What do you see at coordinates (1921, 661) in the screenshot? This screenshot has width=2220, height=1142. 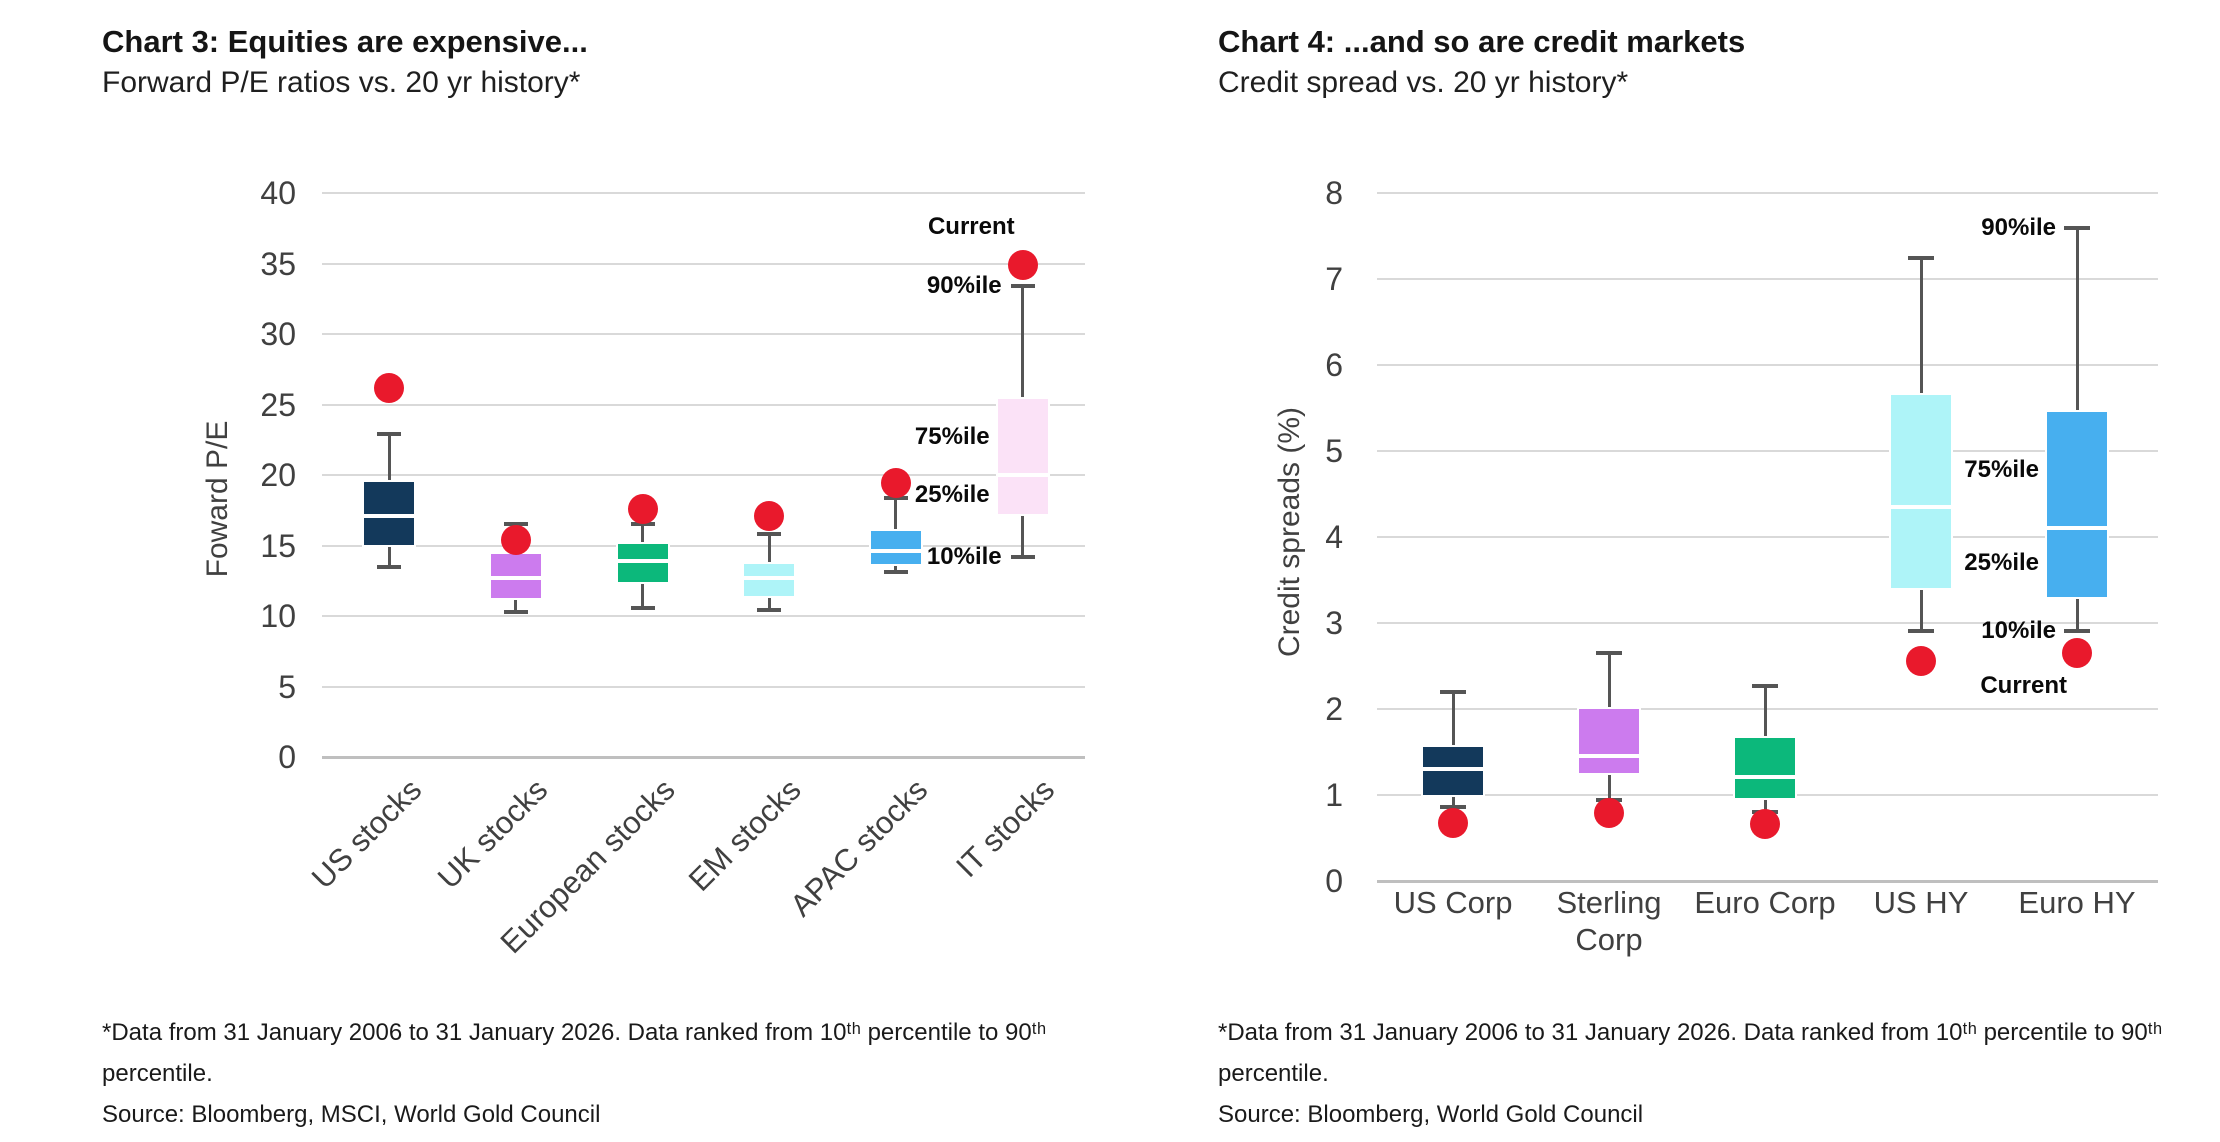 I see `current-dot-us-hy` at bounding box center [1921, 661].